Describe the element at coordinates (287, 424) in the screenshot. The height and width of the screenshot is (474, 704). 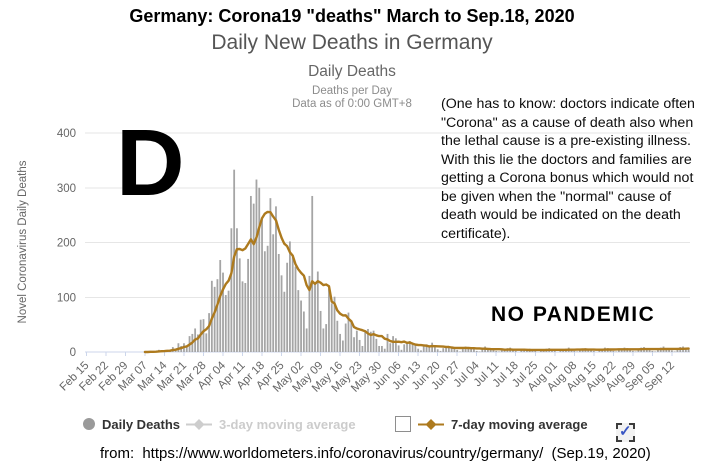
I see `legend-label-3day-avg: 3-day moving average` at that location.